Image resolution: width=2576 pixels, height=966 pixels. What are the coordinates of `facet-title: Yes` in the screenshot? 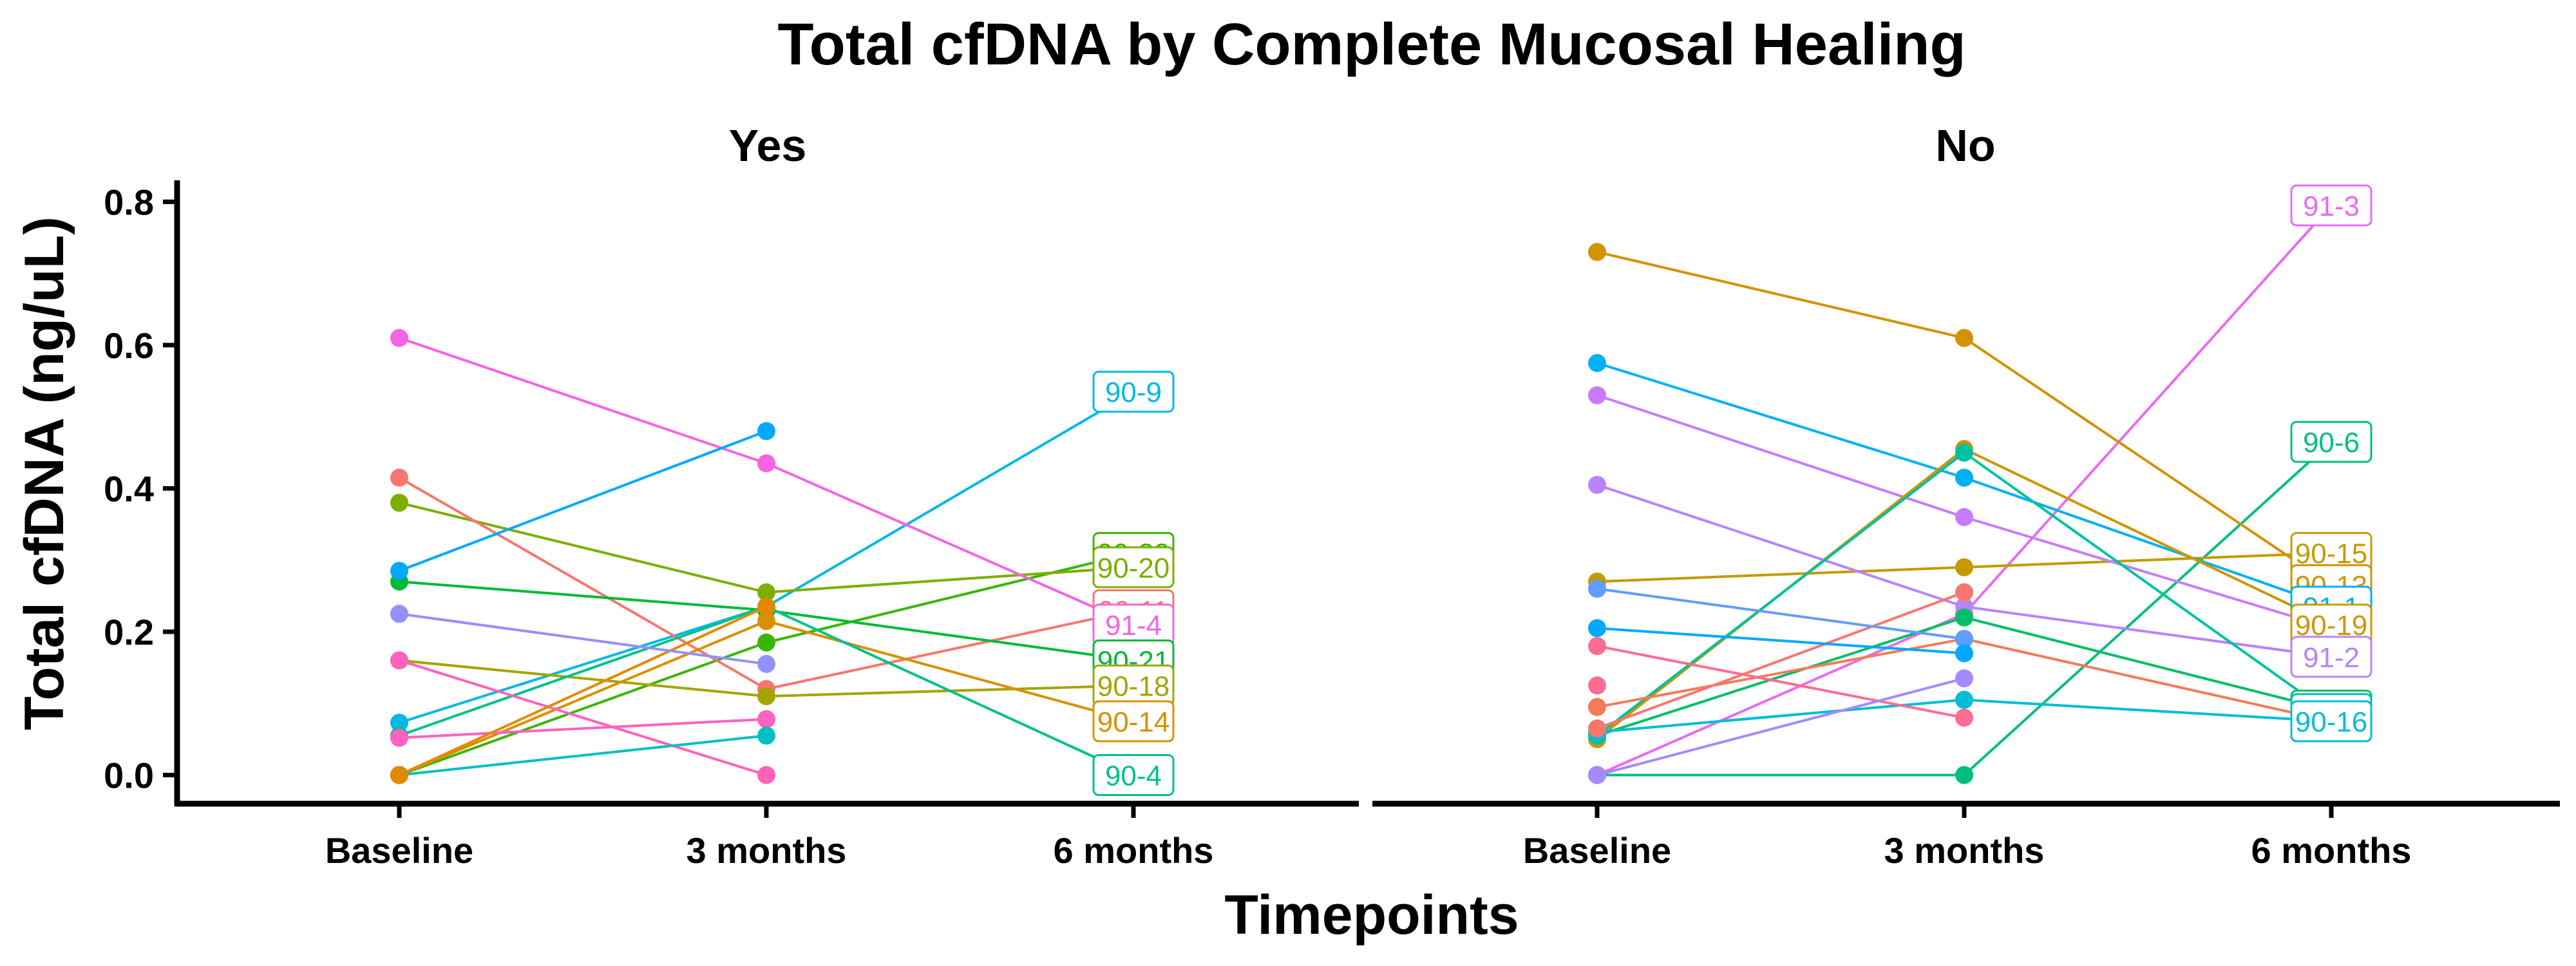 It's located at (768, 145).